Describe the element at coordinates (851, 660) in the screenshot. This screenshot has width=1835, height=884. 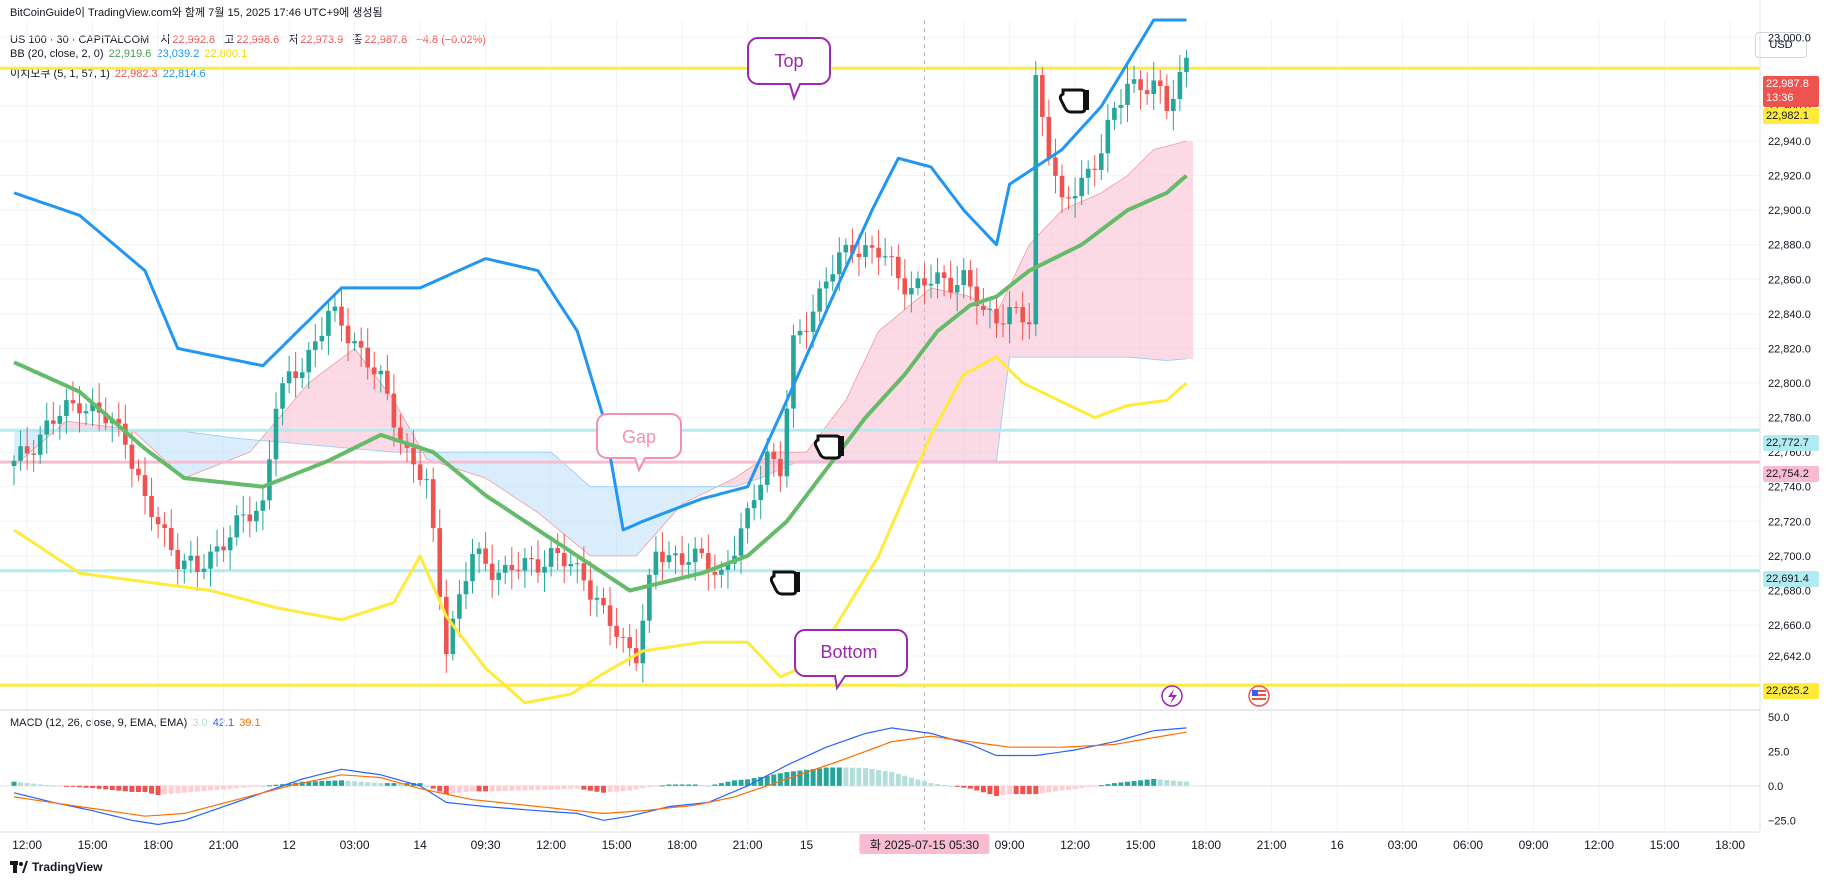
I see `bottom-annotation: Bottom` at that location.